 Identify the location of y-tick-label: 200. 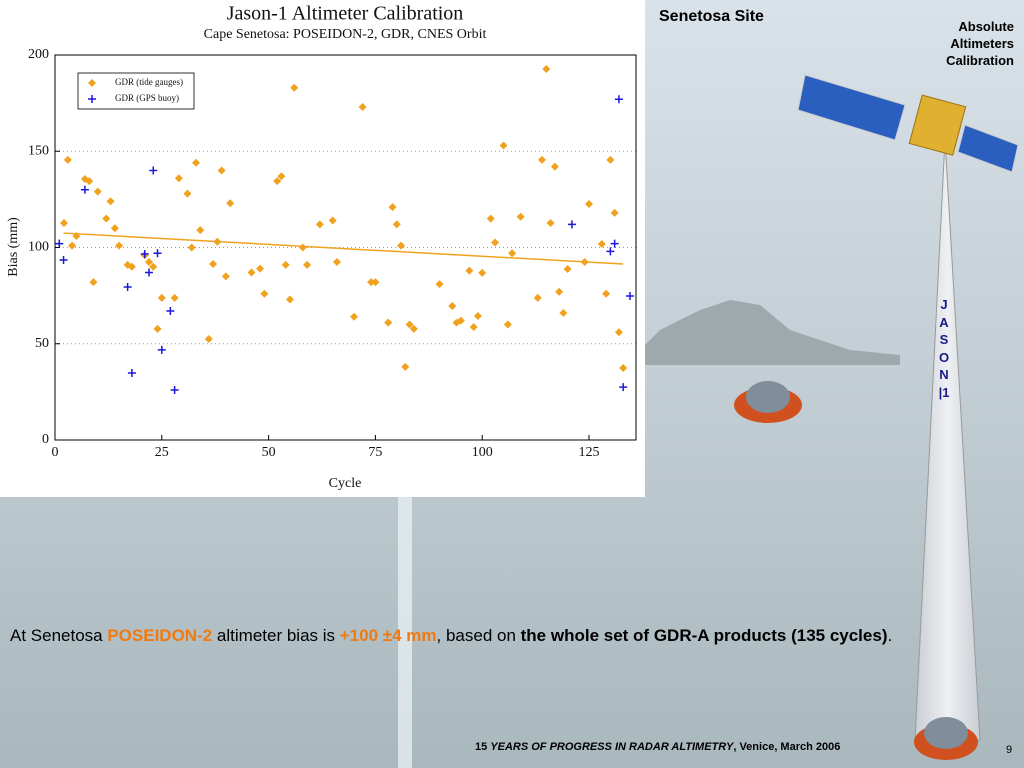
(38, 54).